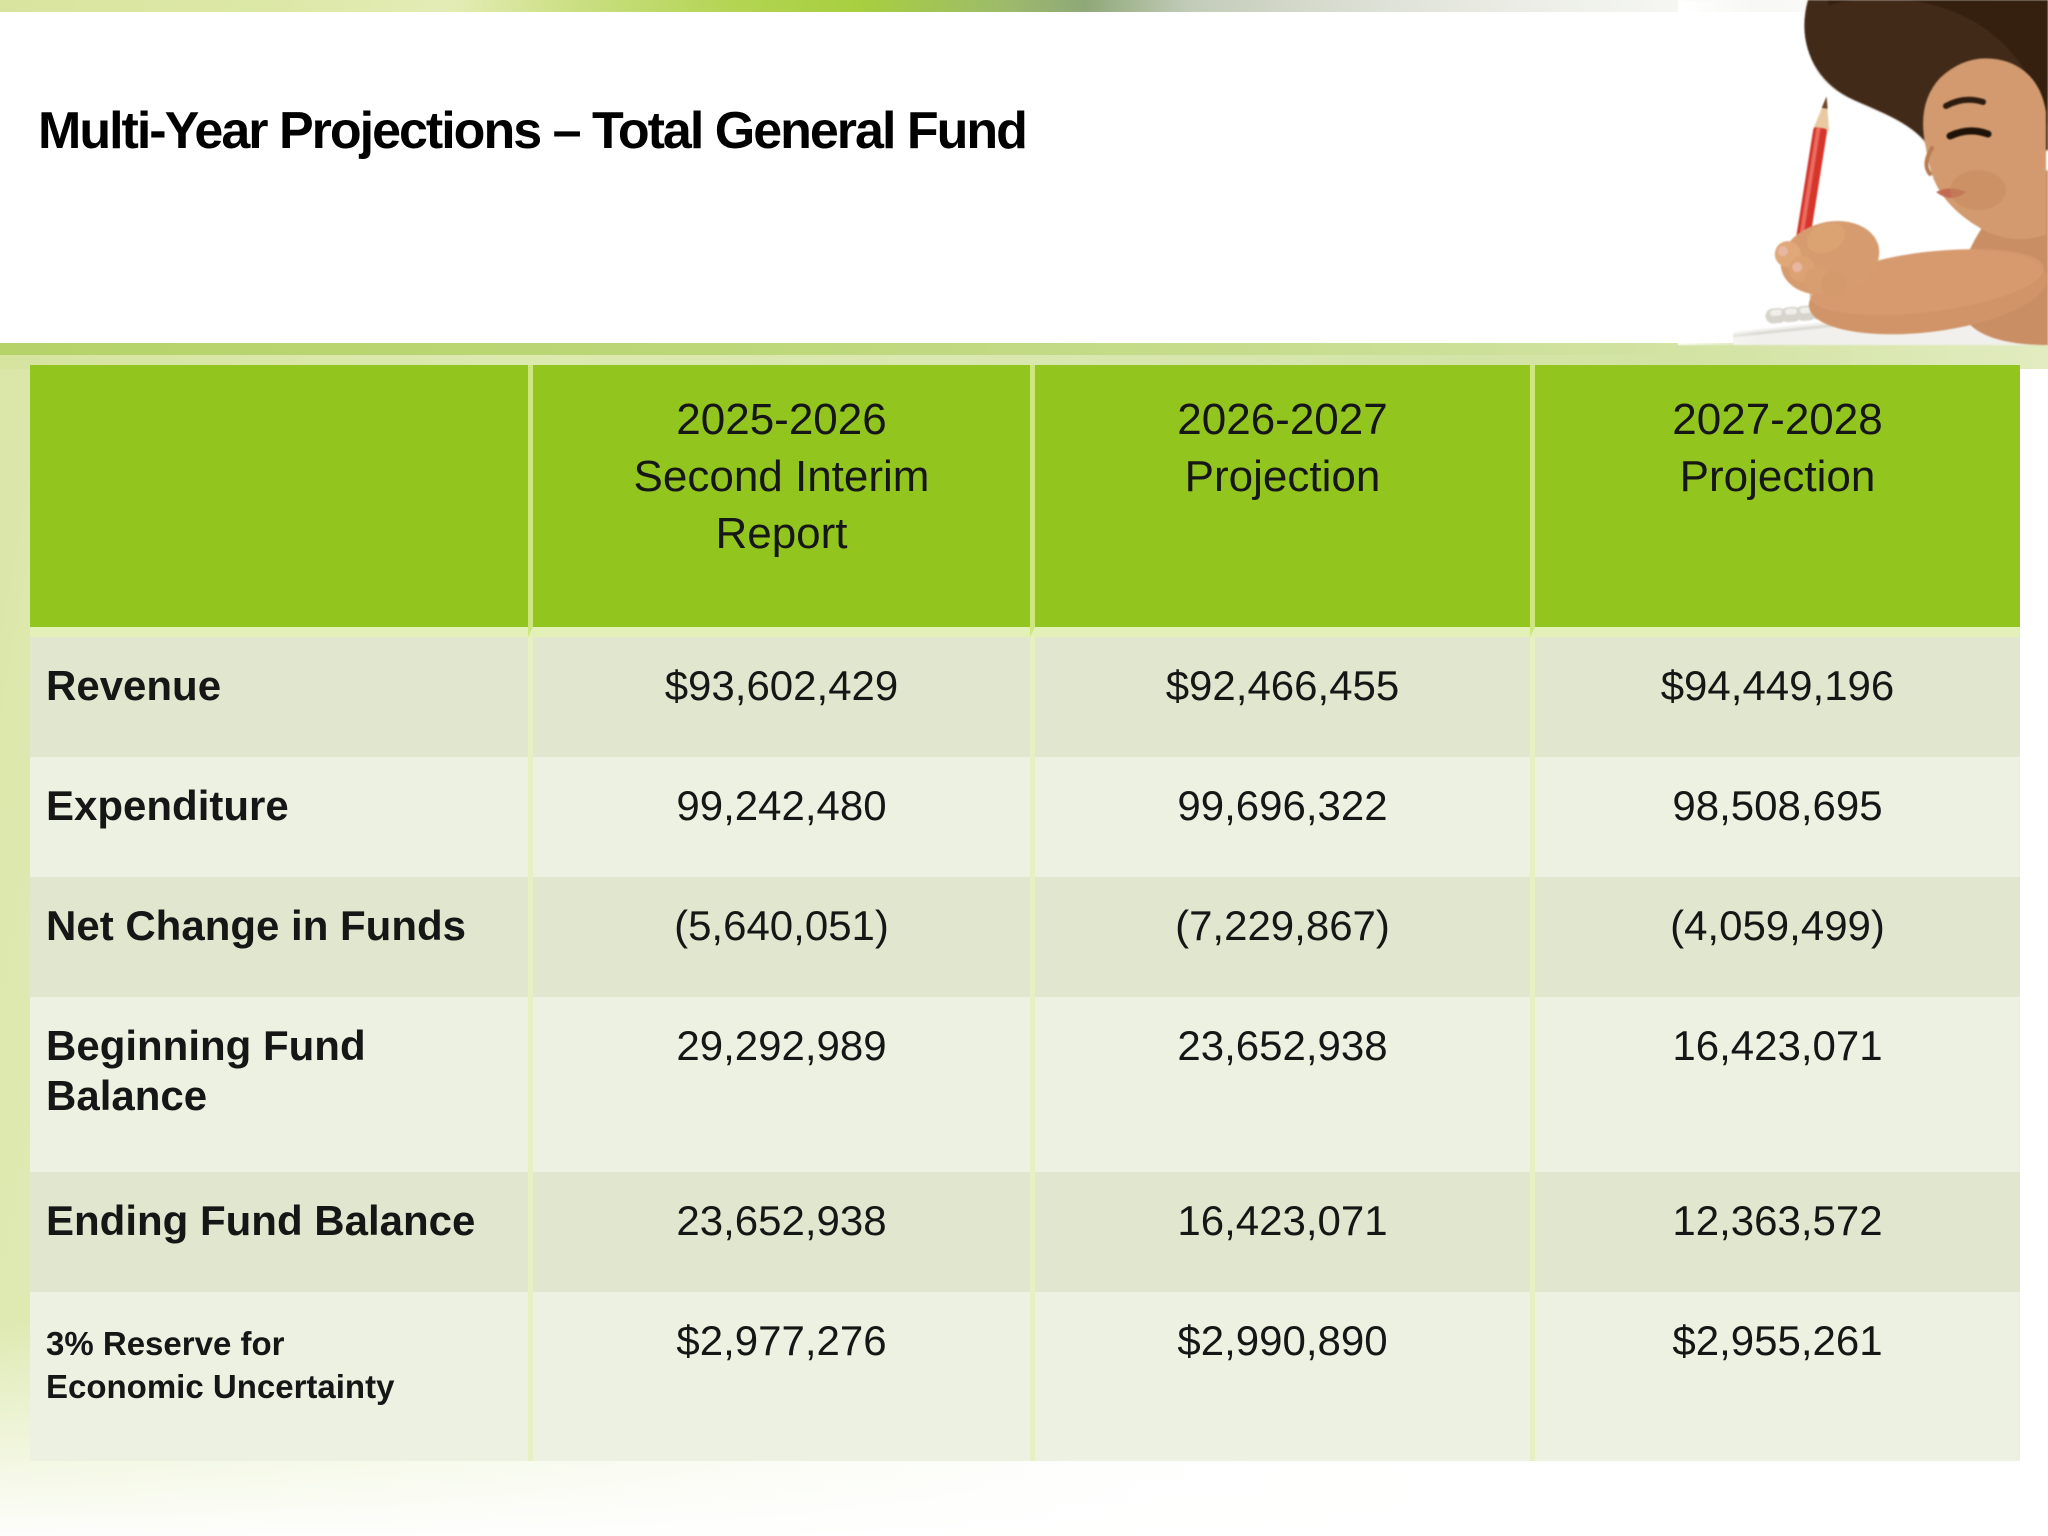 This screenshot has height=1536, width=2048. I want to click on value-cell: 12,363,572, so click(1775, 1232).